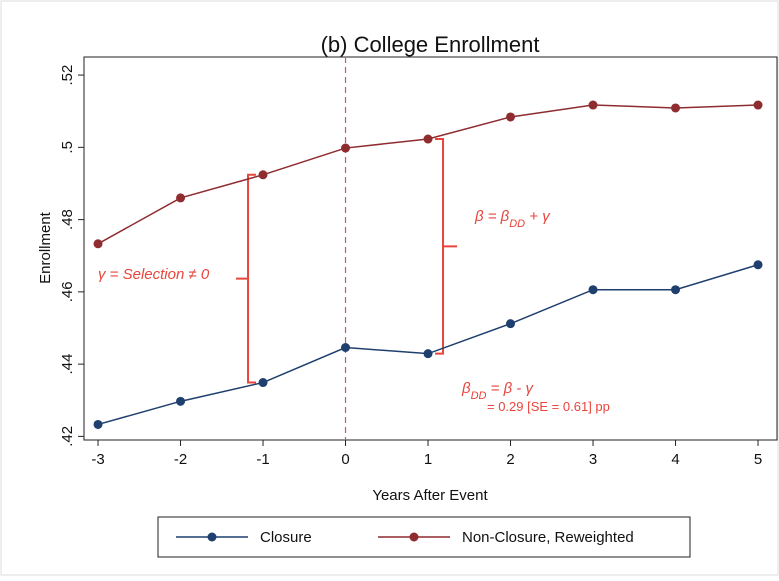  What do you see at coordinates (430, 495) in the screenshot?
I see `x-axis-title: Years After Event` at bounding box center [430, 495].